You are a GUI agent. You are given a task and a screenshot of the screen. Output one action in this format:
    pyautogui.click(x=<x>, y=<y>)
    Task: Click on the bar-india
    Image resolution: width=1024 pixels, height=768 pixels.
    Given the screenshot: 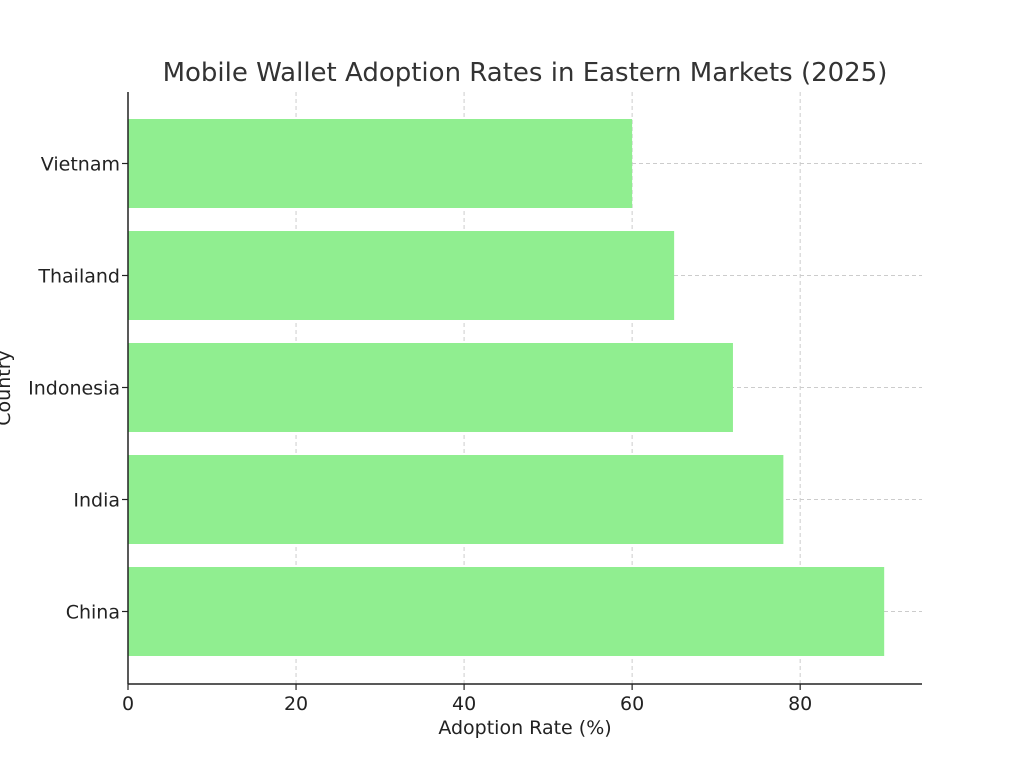 What is the action you would take?
    pyautogui.click(x=456, y=499)
    